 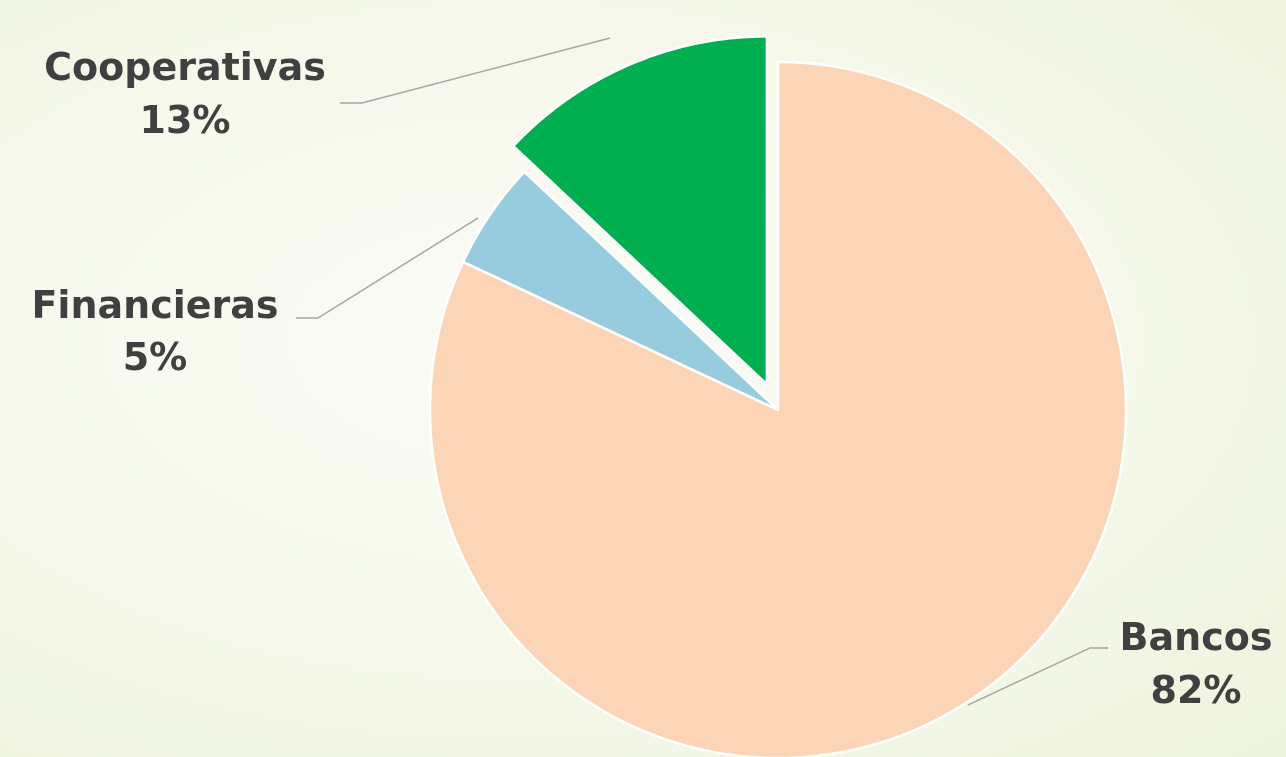 What do you see at coordinates (387, 268) in the screenshot?
I see `leader-line-financieras` at bounding box center [387, 268].